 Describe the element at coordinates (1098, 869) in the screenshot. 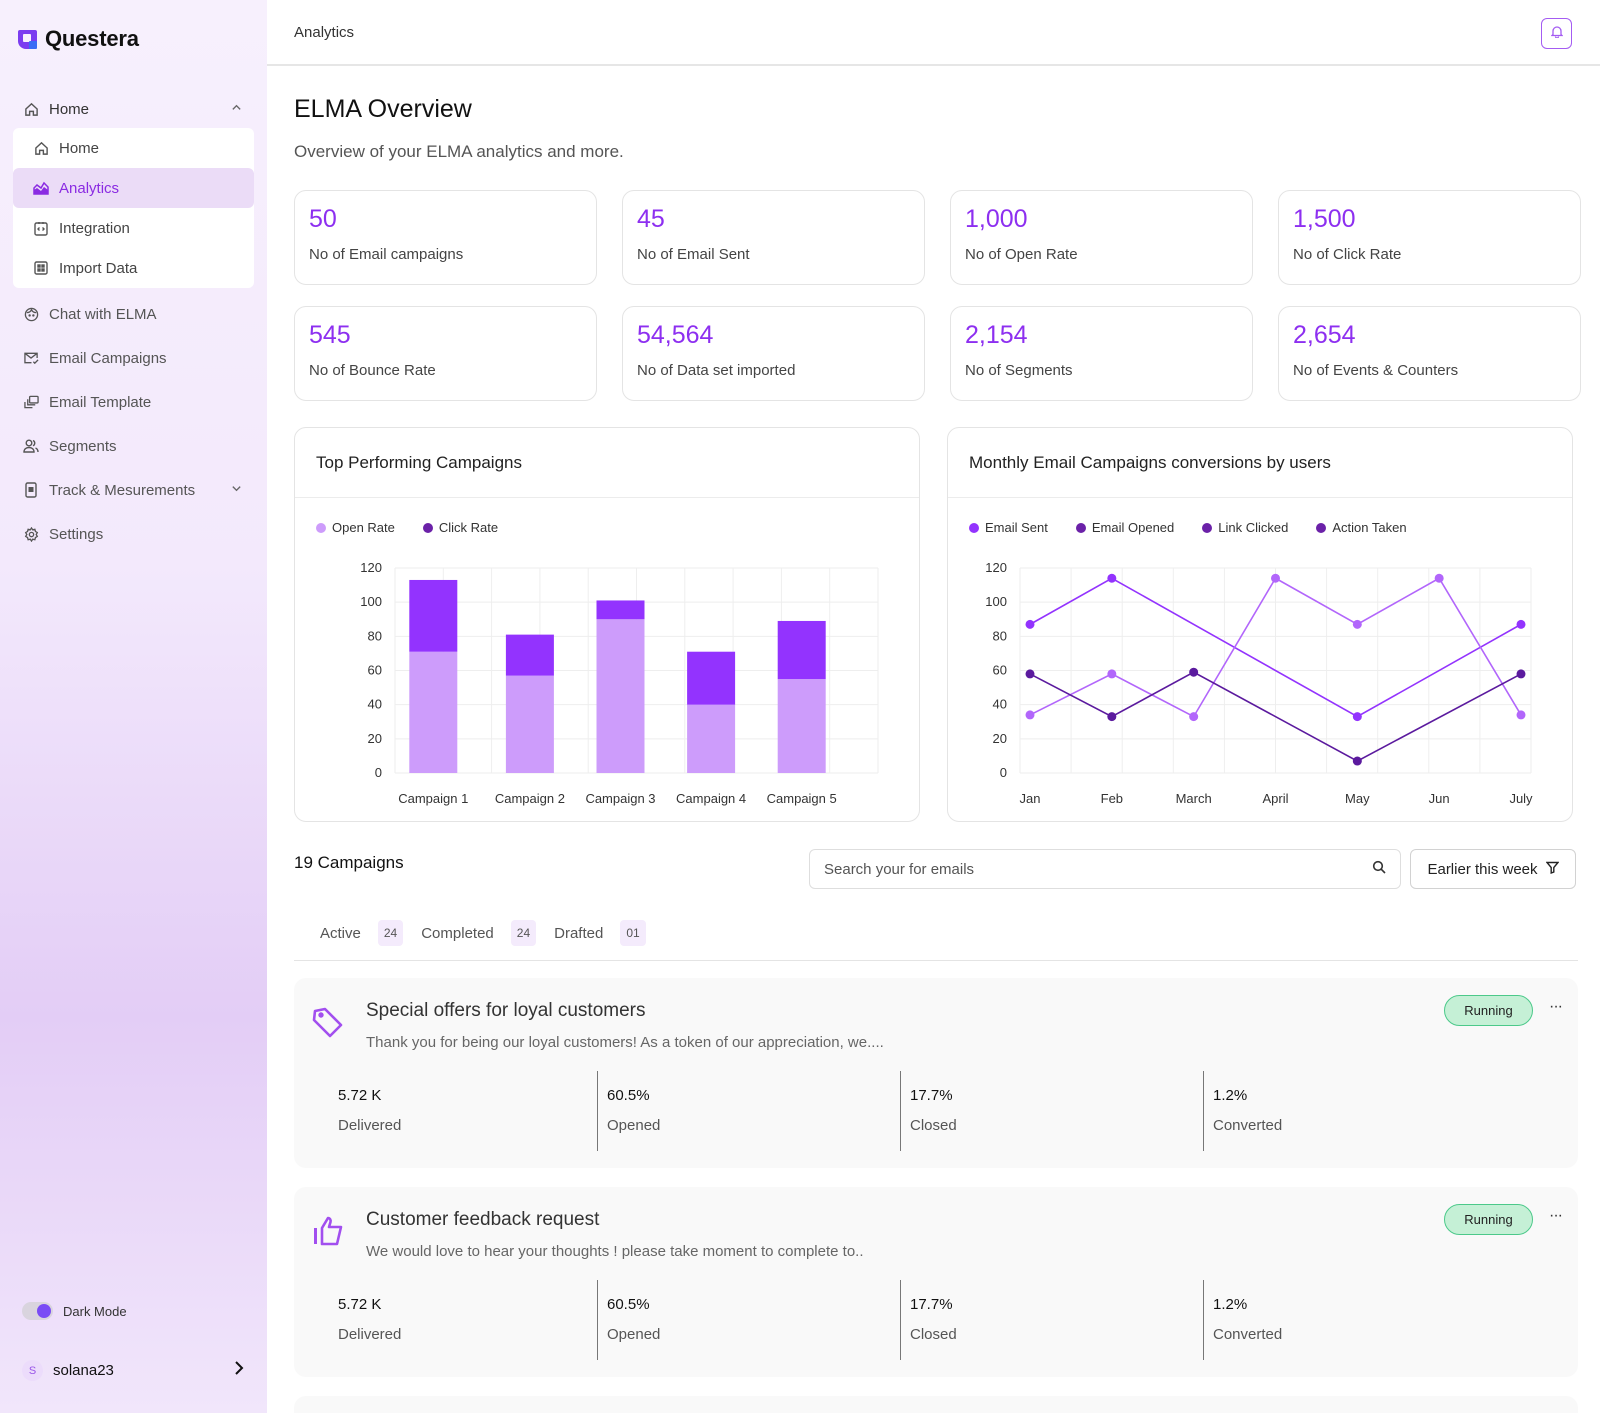

I see `search-input` at that location.